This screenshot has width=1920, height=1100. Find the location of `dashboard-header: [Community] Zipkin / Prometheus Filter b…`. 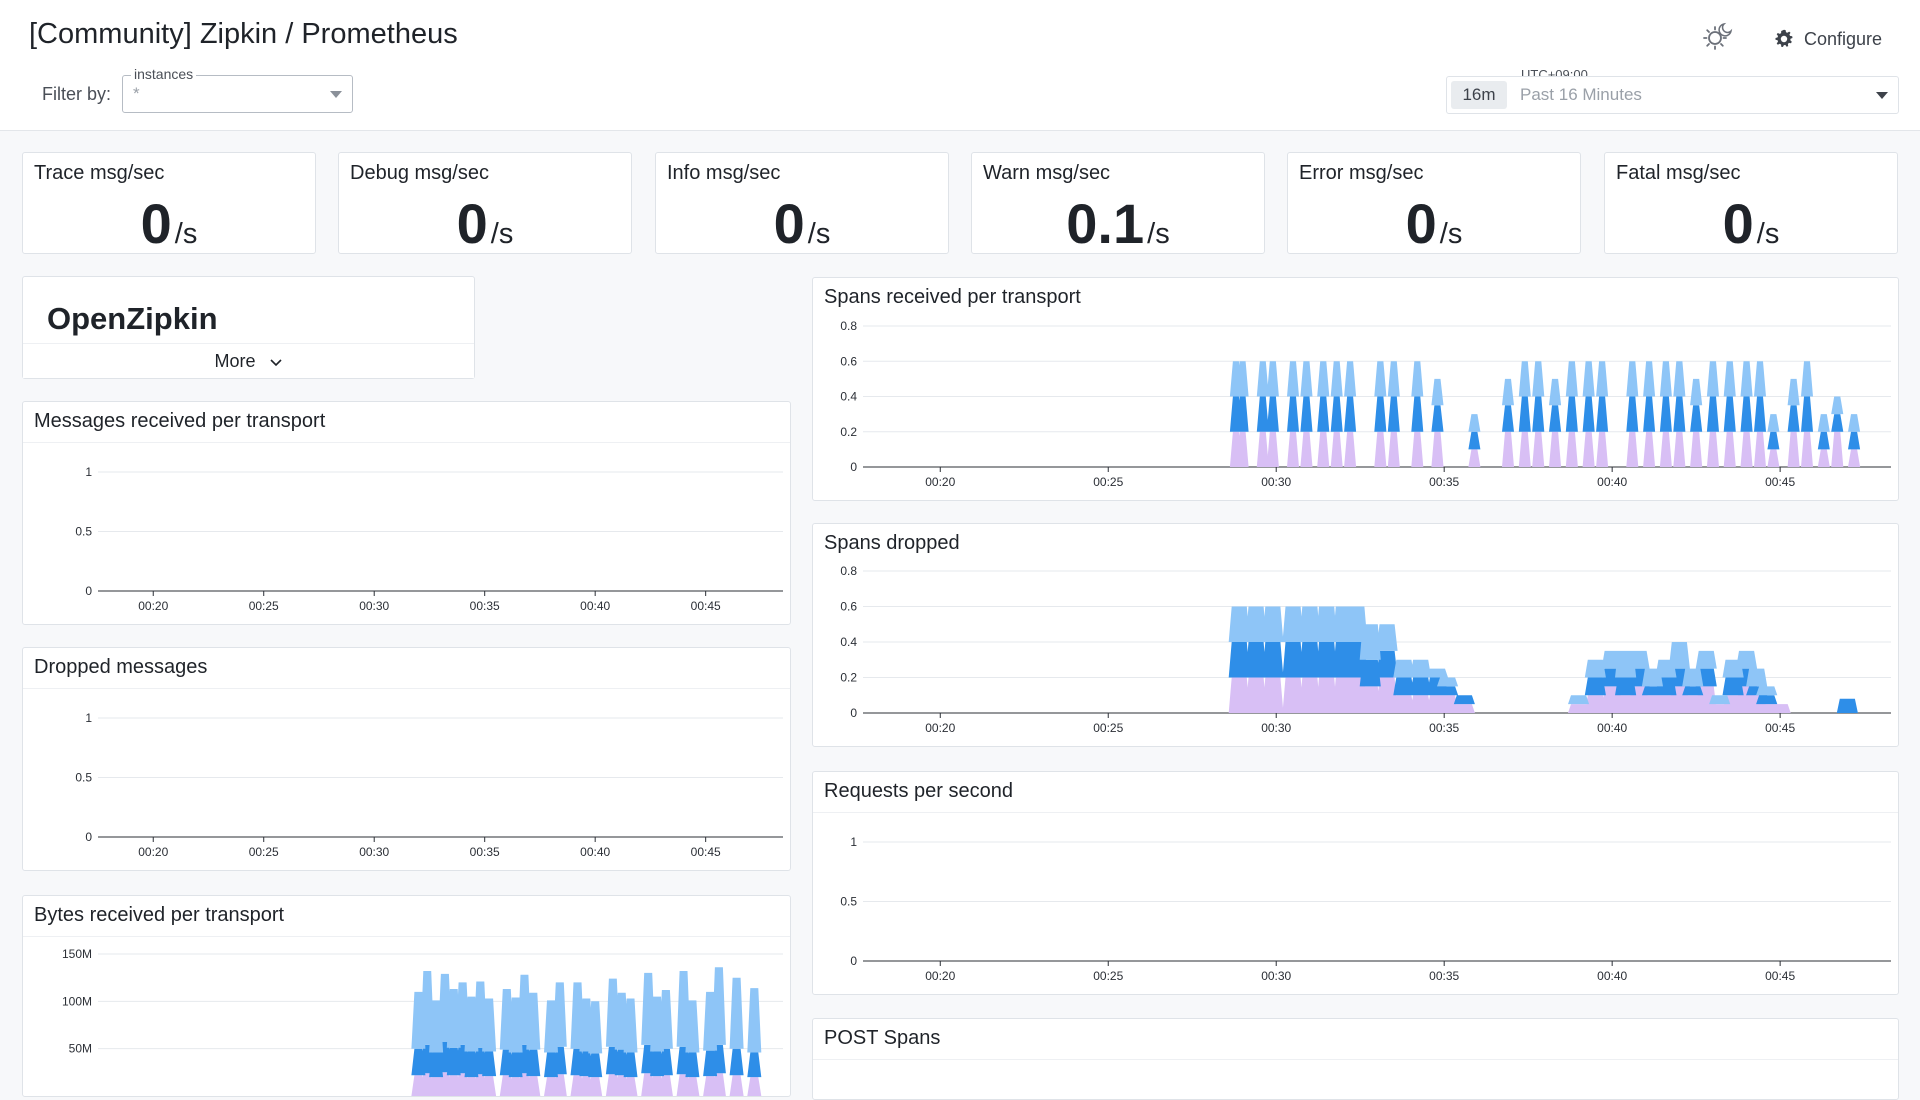

dashboard-header: [Community] Zipkin / Prometheus Filter b… is located at coordinates (960, 65).